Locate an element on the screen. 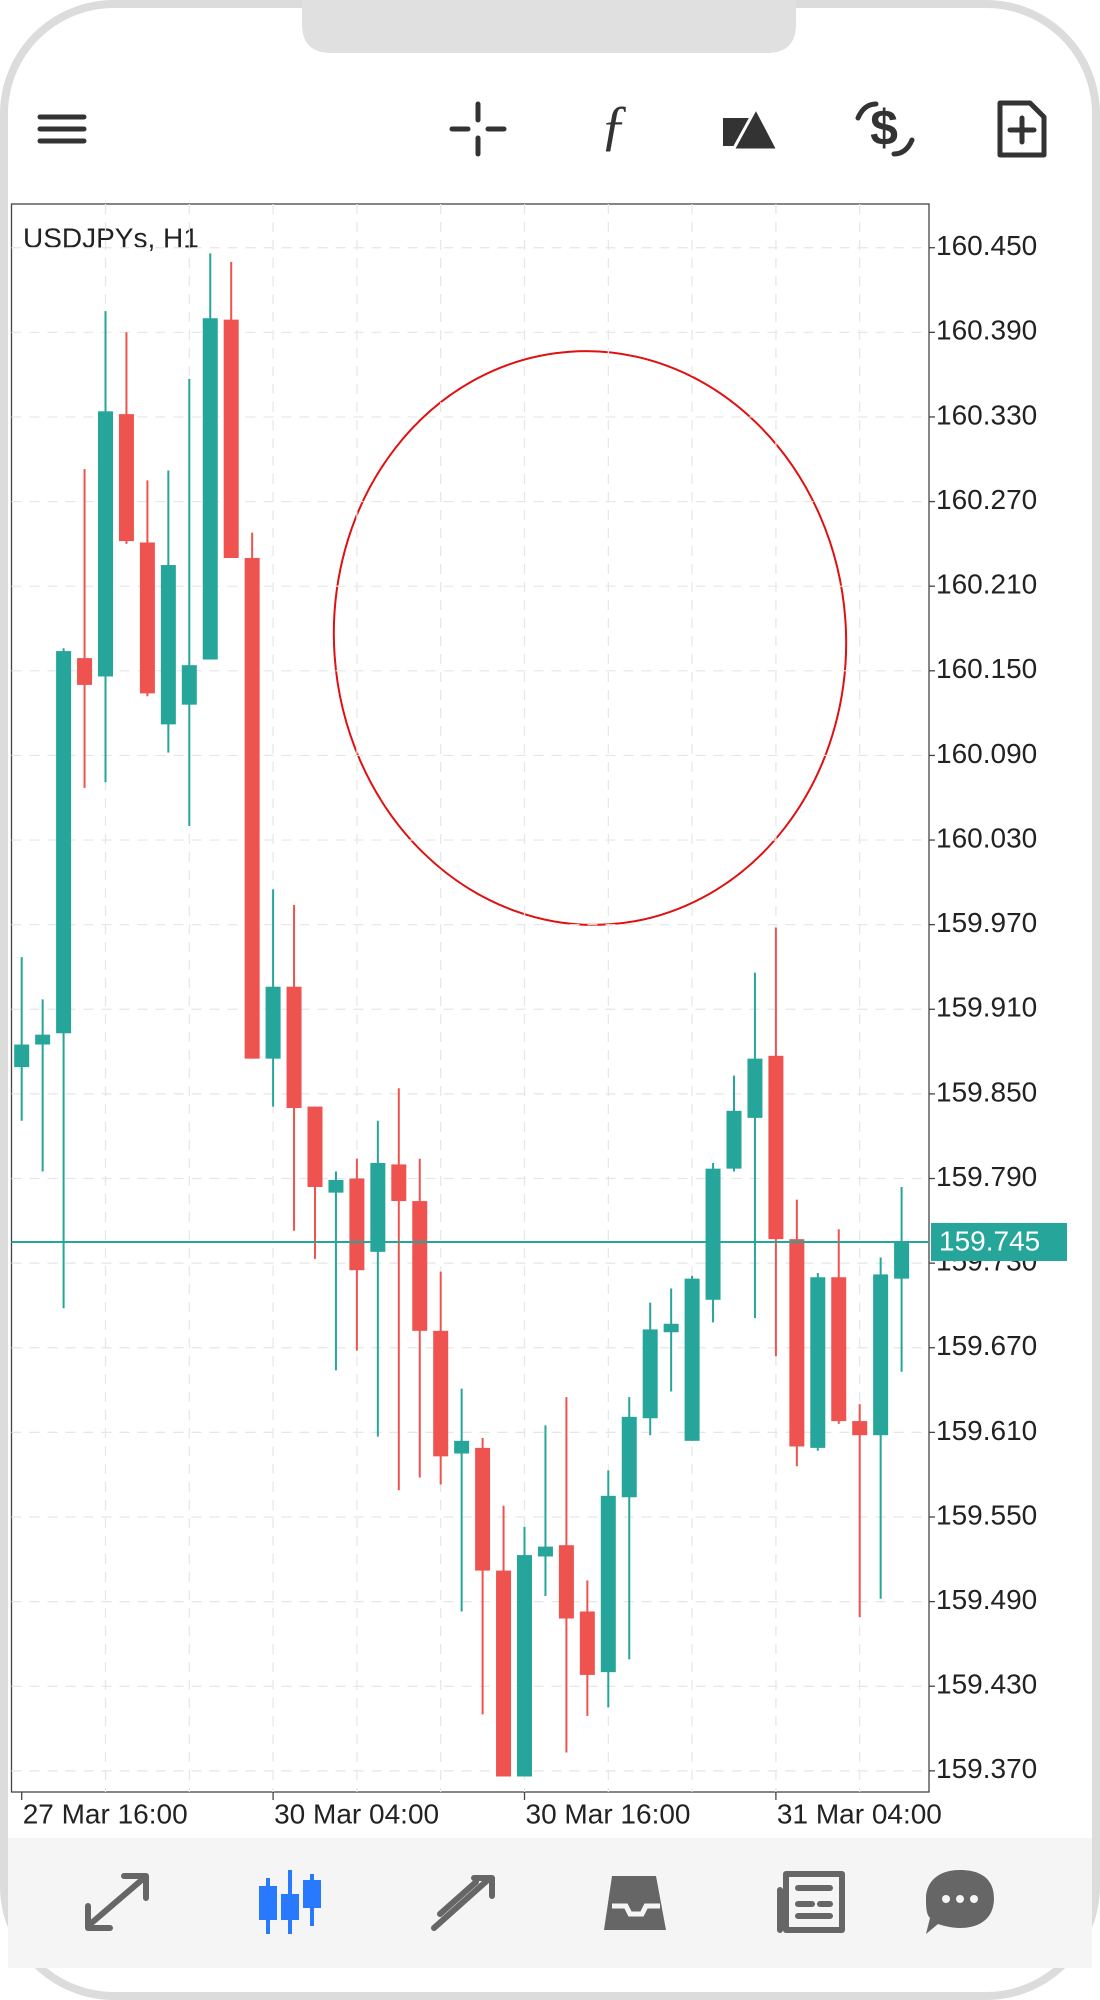 This screenshot has height=2000, width=1100. current-price-box is located at coordinates (999, 1241).